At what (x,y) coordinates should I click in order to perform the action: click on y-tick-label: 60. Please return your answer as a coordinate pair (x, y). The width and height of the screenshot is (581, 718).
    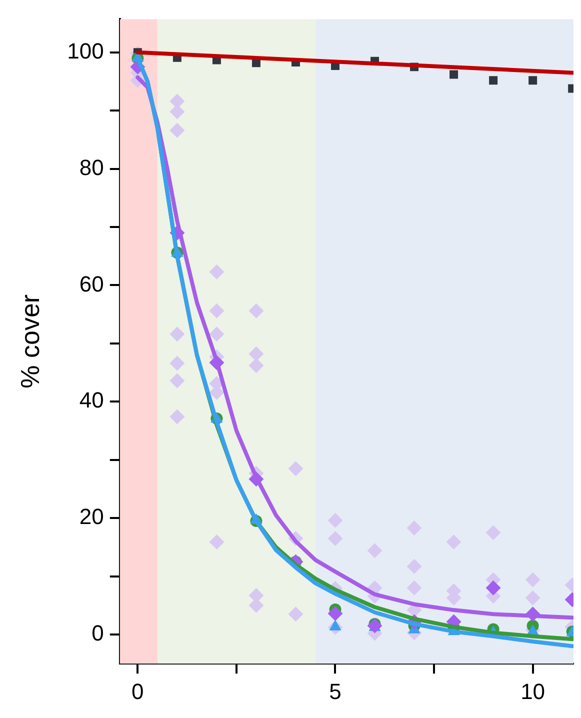
    Looking at the image, I should click on (91, 283).